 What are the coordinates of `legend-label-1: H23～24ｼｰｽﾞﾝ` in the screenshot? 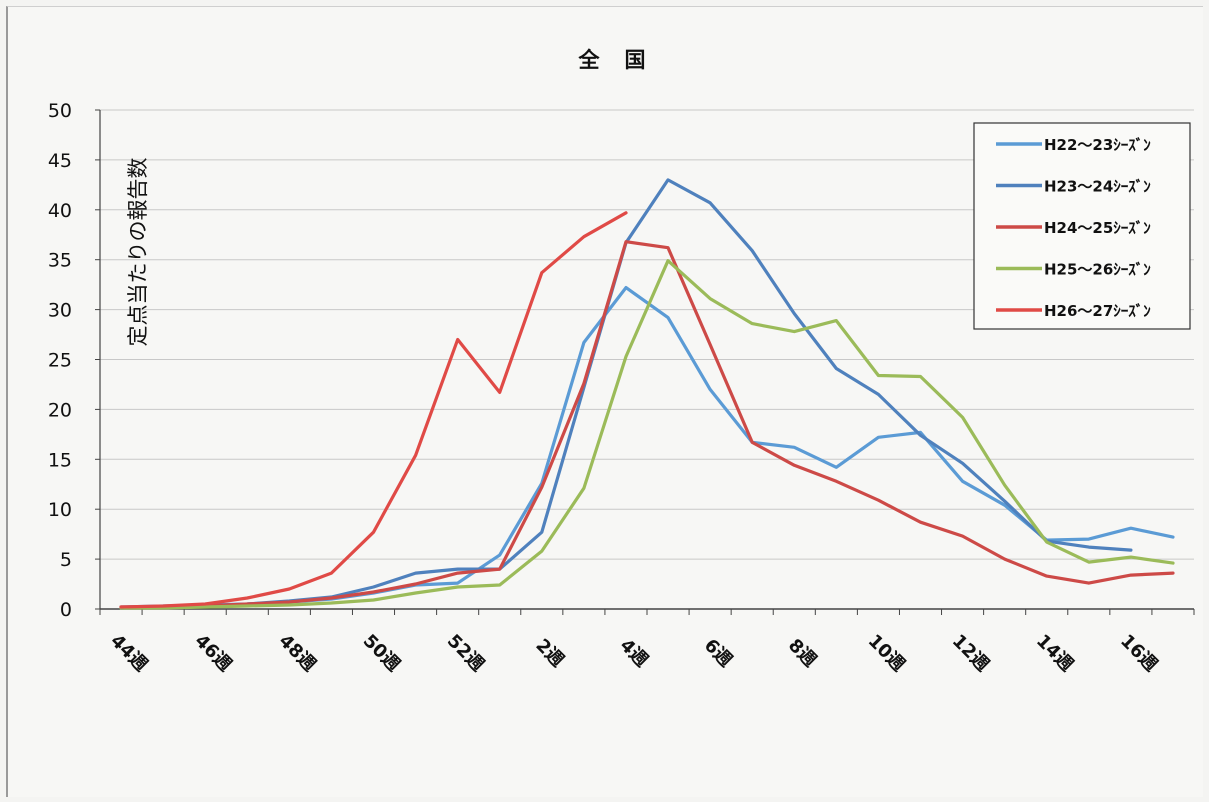 It's located at (1097, 187).